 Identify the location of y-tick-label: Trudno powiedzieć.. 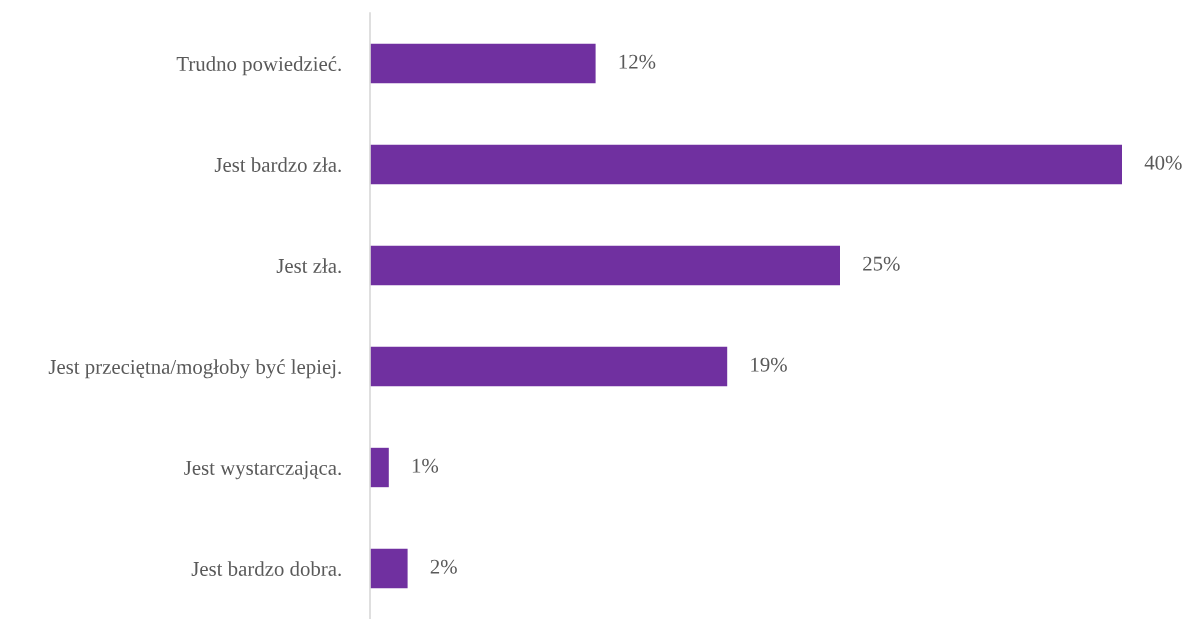
(258, 66).